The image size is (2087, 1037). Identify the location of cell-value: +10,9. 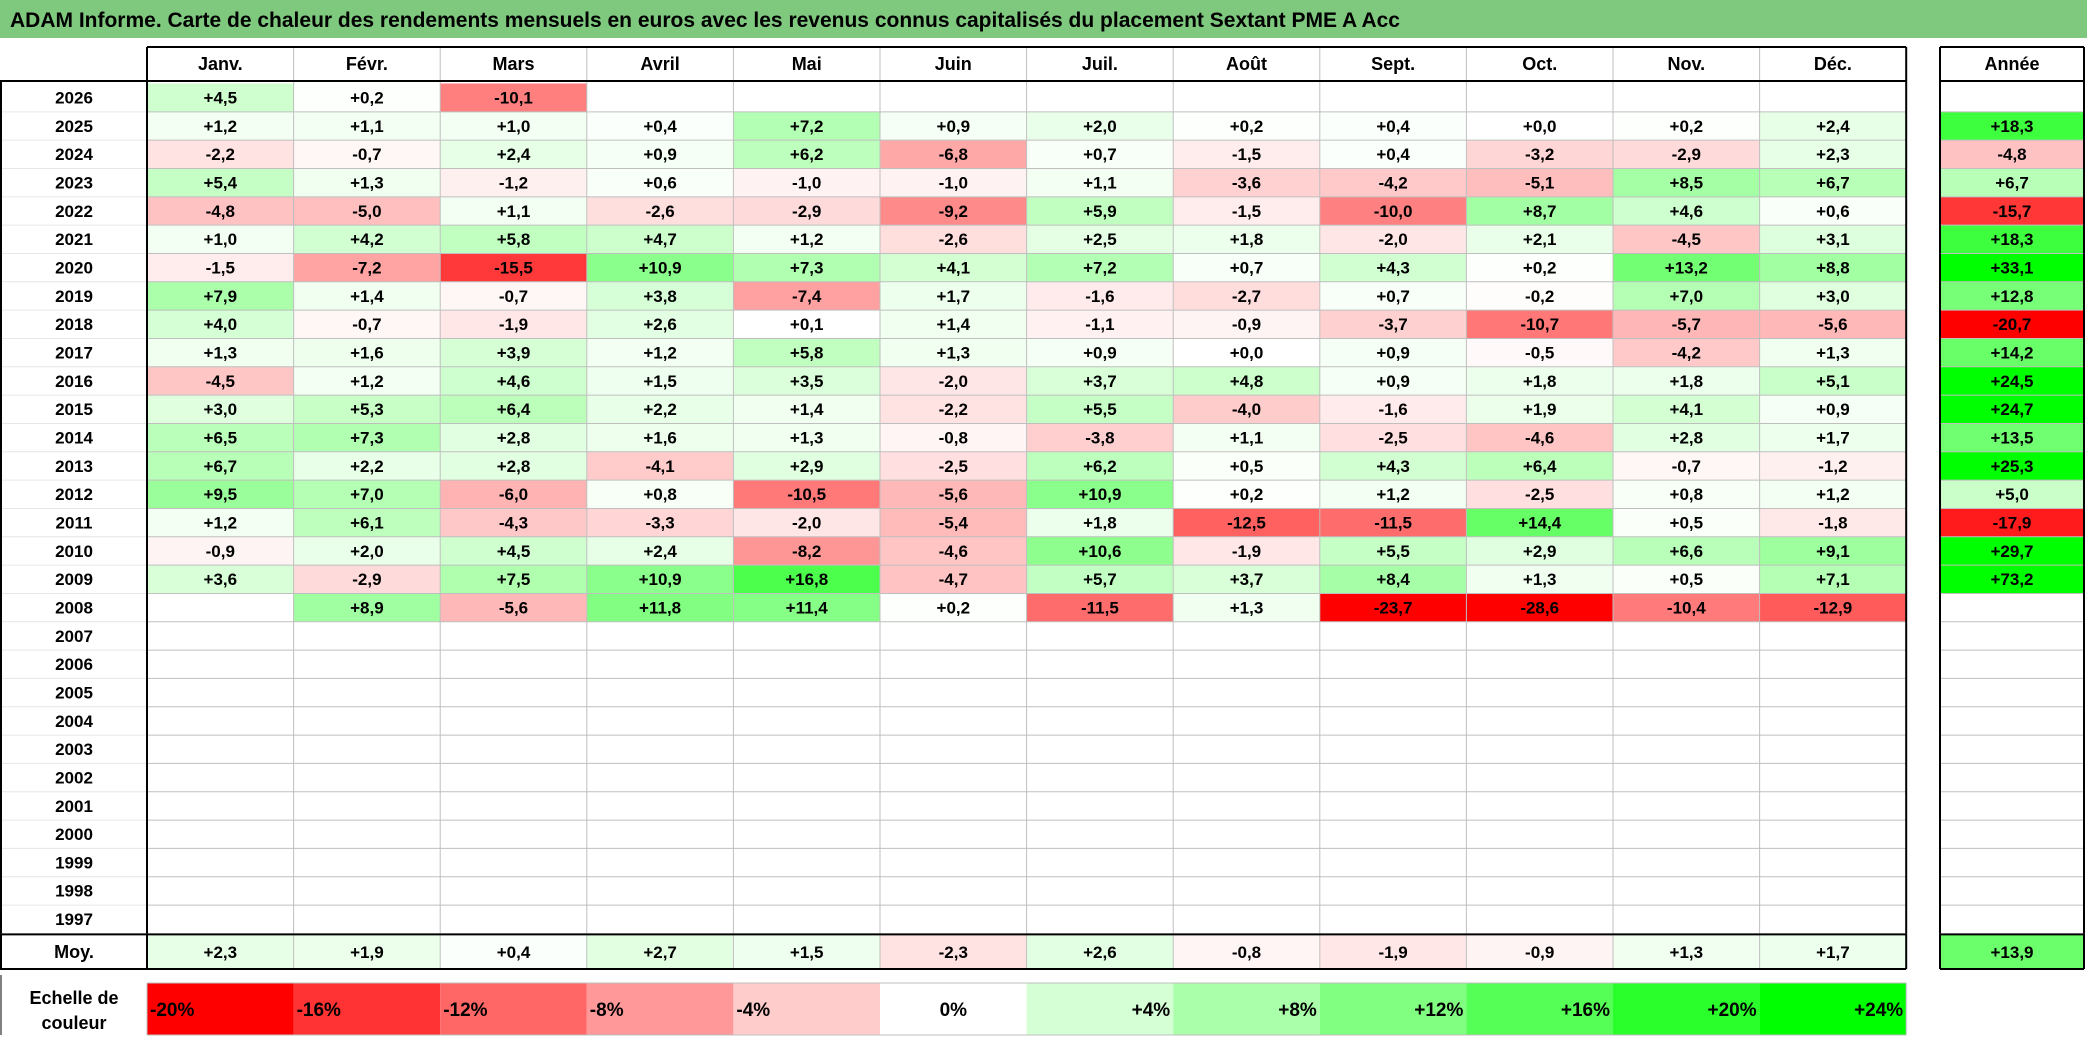
(660, 579).